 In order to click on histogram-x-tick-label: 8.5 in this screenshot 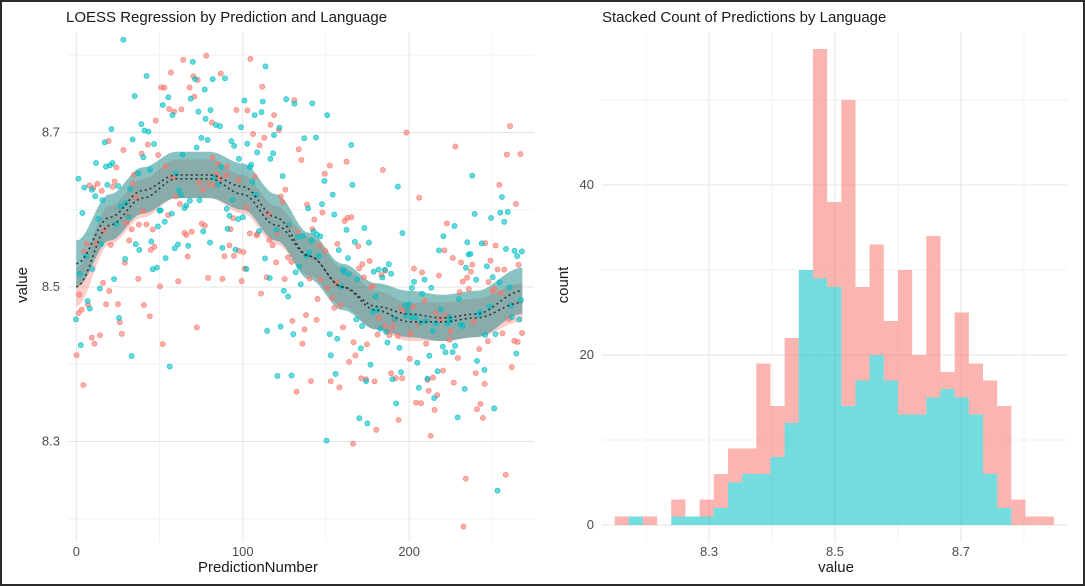, I will do `click(835, 551)`.